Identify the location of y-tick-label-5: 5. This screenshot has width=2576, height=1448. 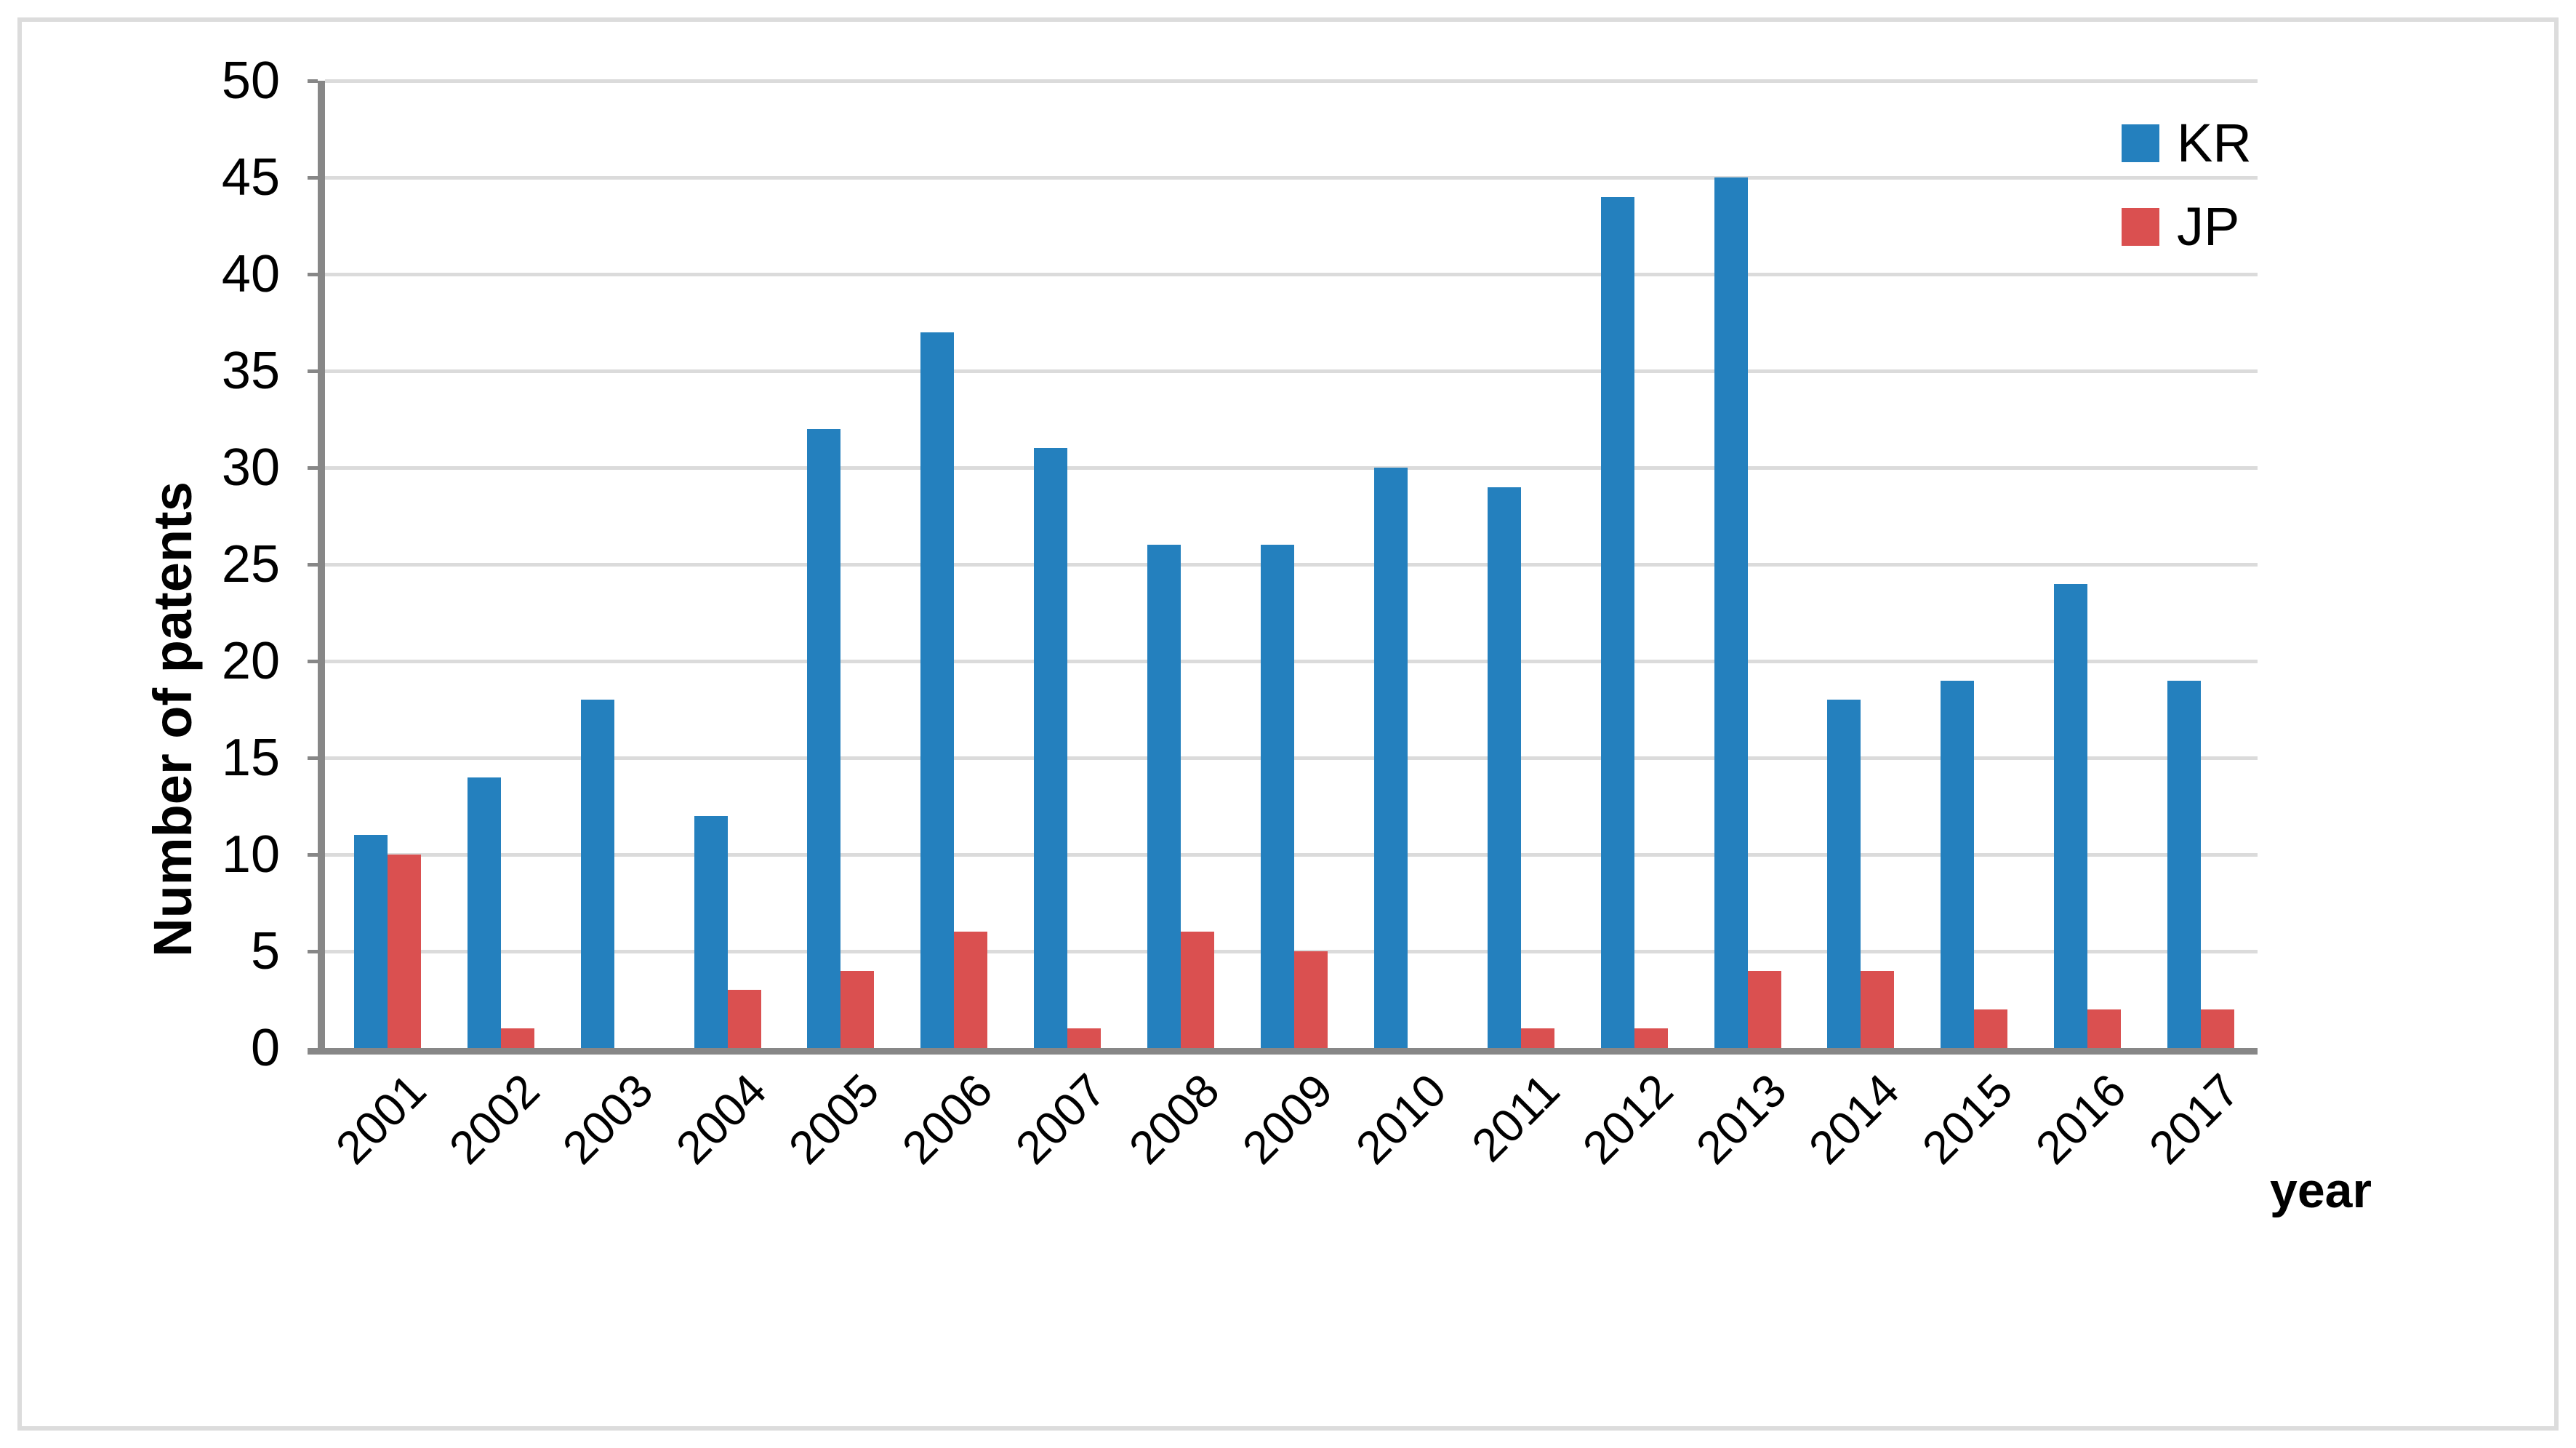
(265, 951).